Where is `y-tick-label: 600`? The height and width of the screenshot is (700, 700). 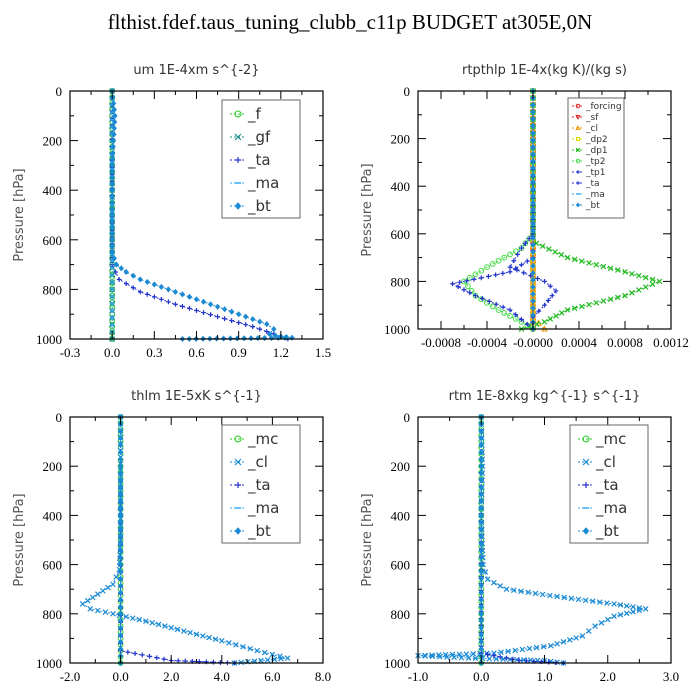 y-tick-label: 600 is located at coordinates (53, 565).